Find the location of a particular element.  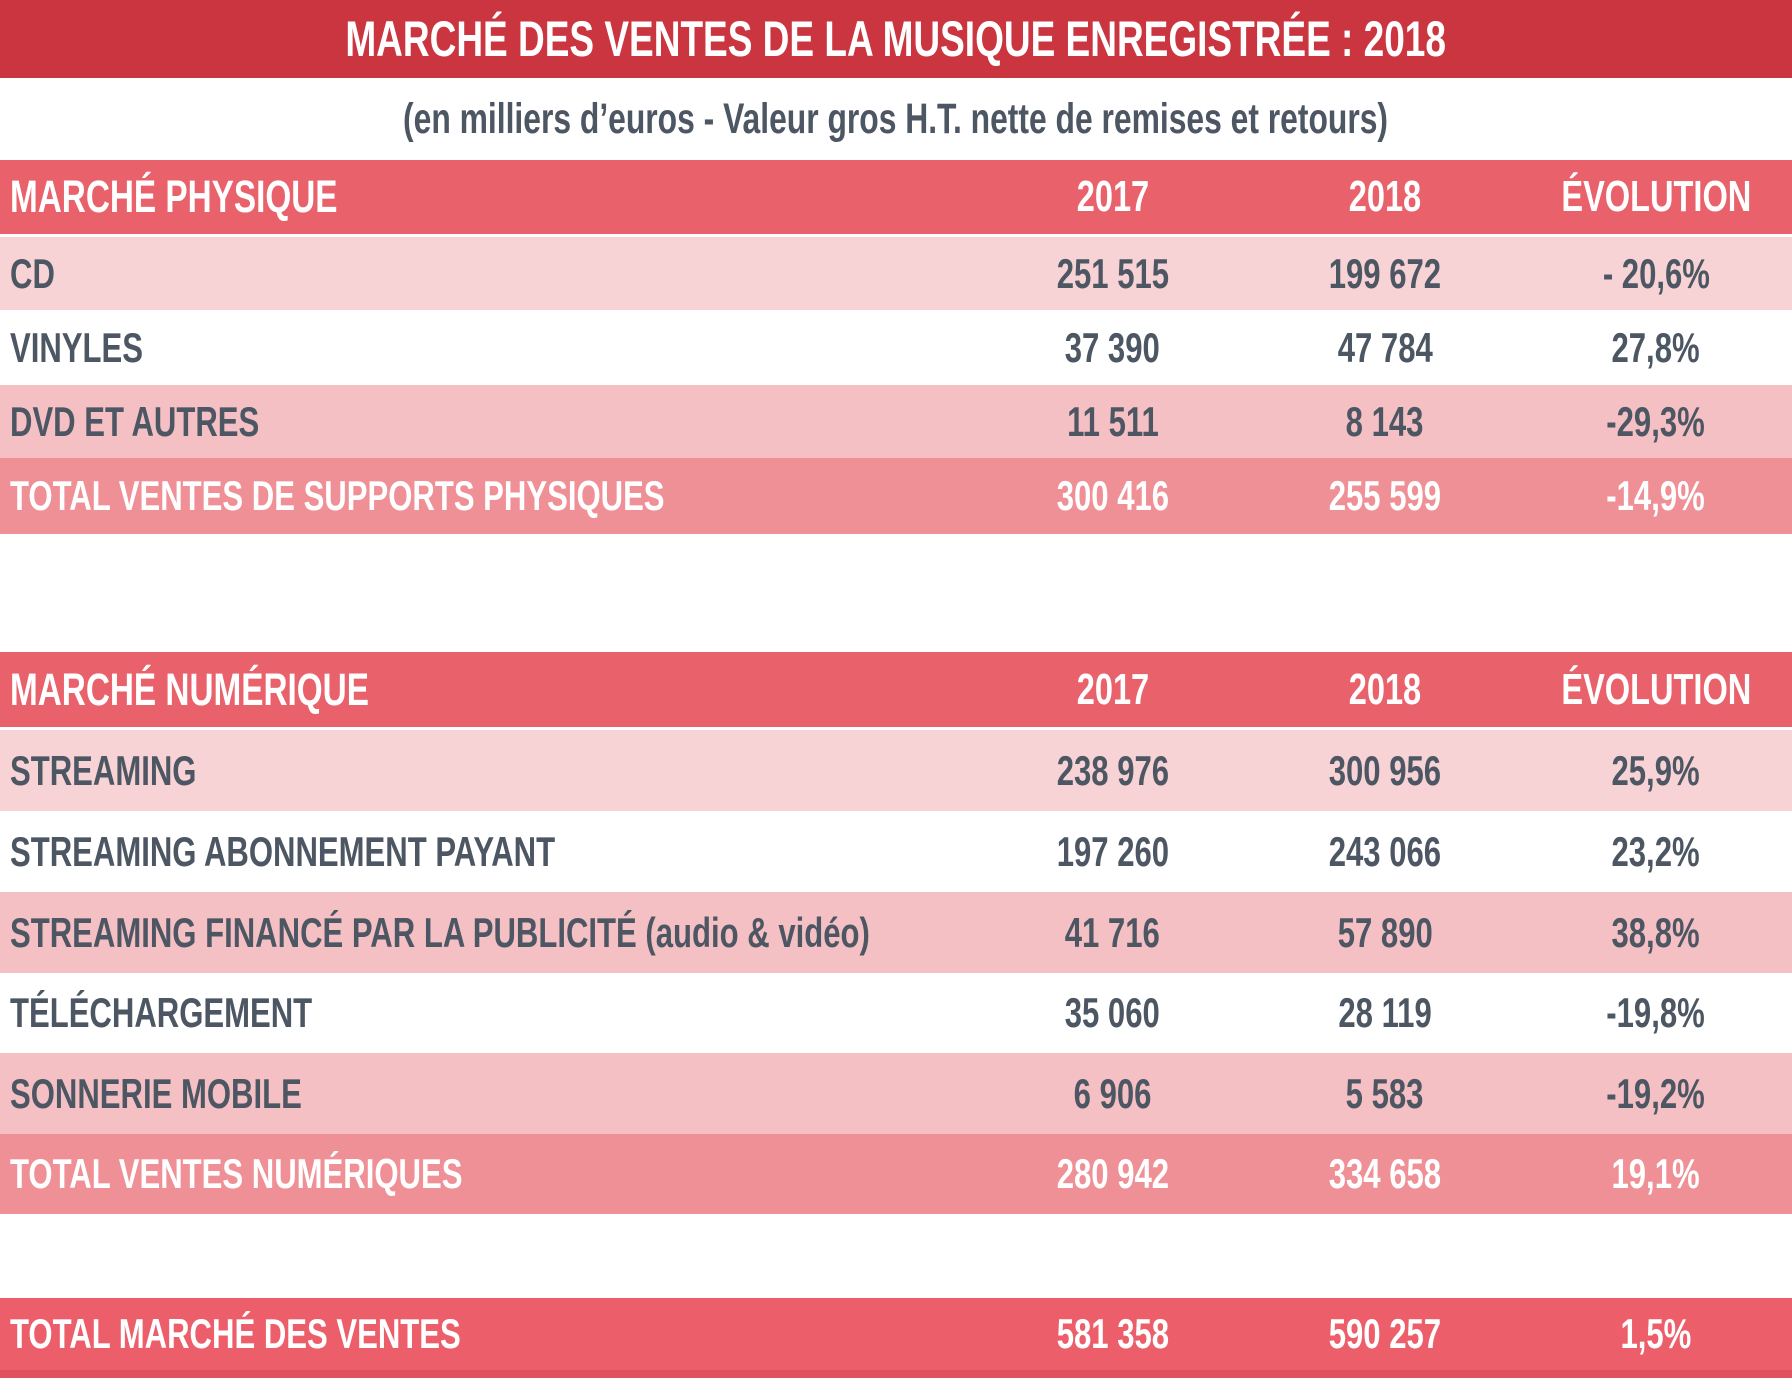

cell-evolution: -29,3% is located at coordinates (1656, 421).